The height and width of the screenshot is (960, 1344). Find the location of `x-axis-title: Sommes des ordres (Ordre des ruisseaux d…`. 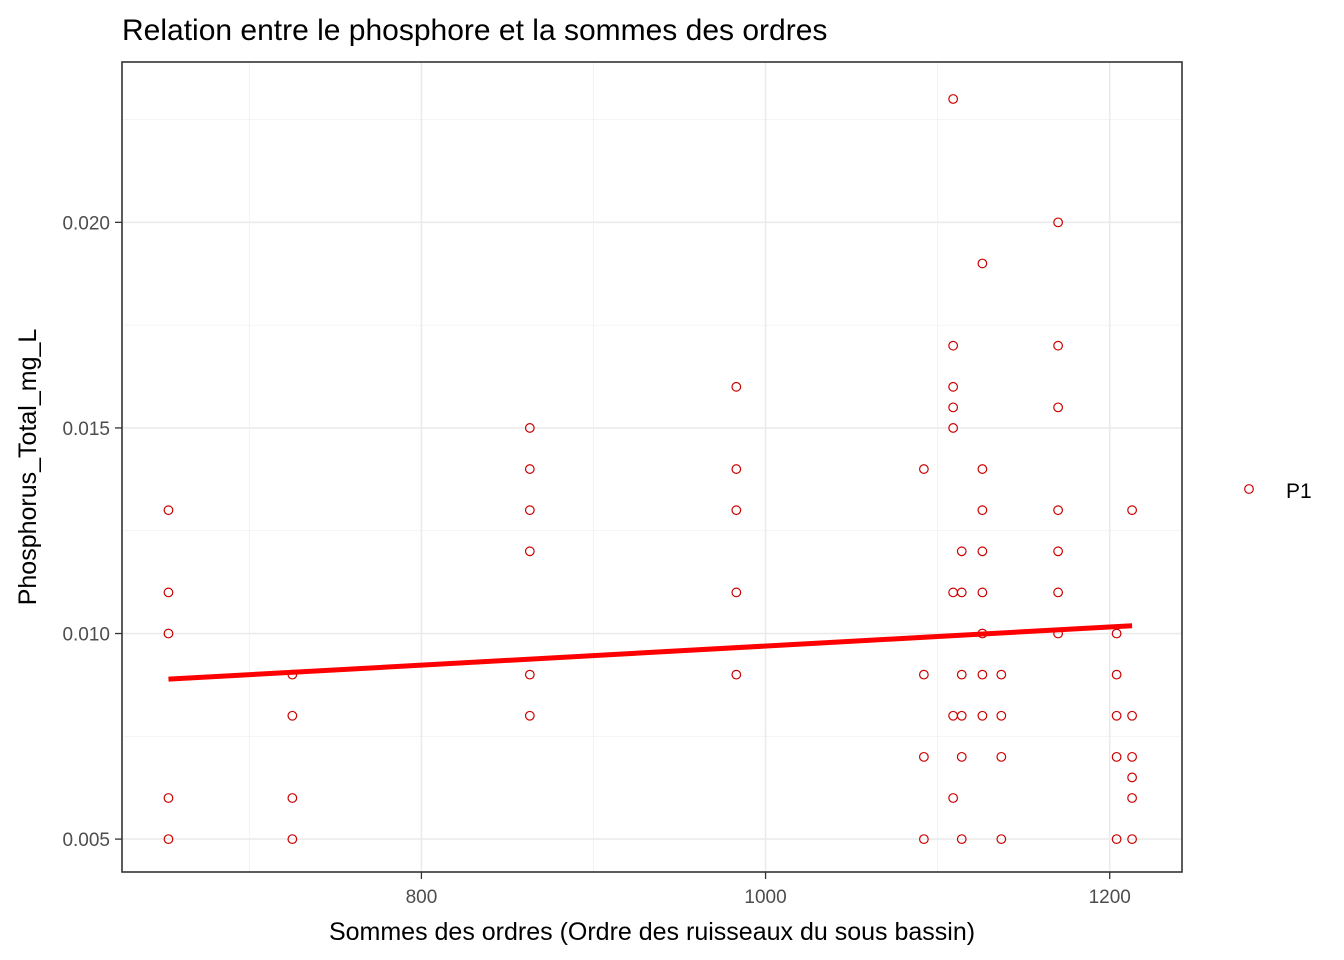

x-axis-title: Sommes des ordres (Ordre des ruisseaux d… is located at coordinates (652, 932).